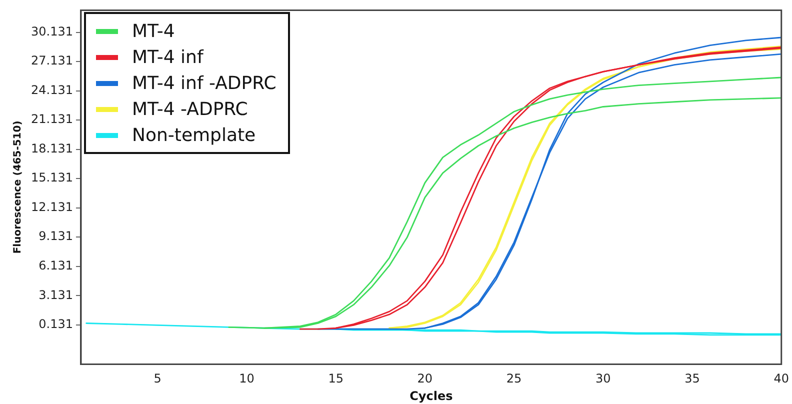 This screenshot has width=792, height=404. What do you see at coordinates (18, 187) in the screenshot?
I see `y-axis-title: Fluorescence (465-510)` at bounding box center [18, 187].